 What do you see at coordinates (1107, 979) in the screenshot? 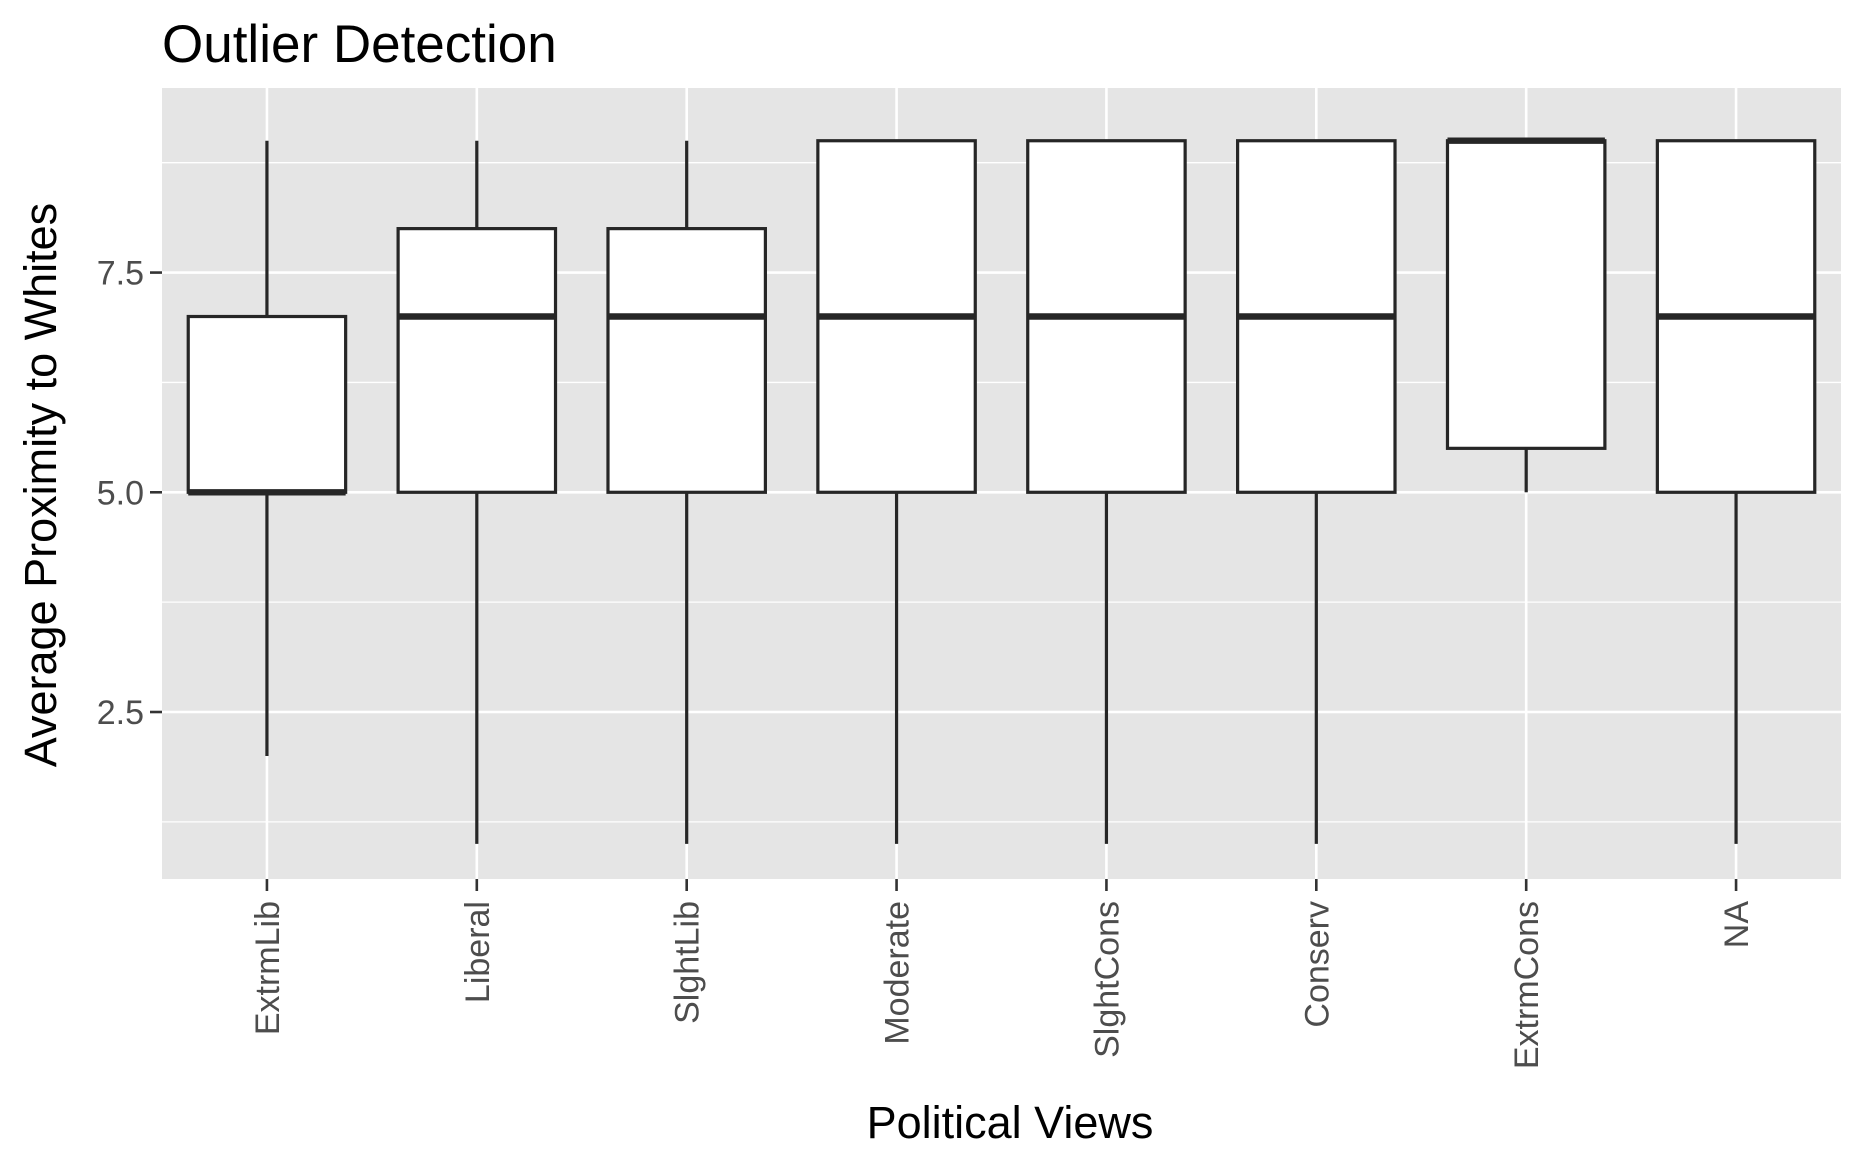
I see `x-tick-label: SlghtCons` at bounding box center [1107, 979].